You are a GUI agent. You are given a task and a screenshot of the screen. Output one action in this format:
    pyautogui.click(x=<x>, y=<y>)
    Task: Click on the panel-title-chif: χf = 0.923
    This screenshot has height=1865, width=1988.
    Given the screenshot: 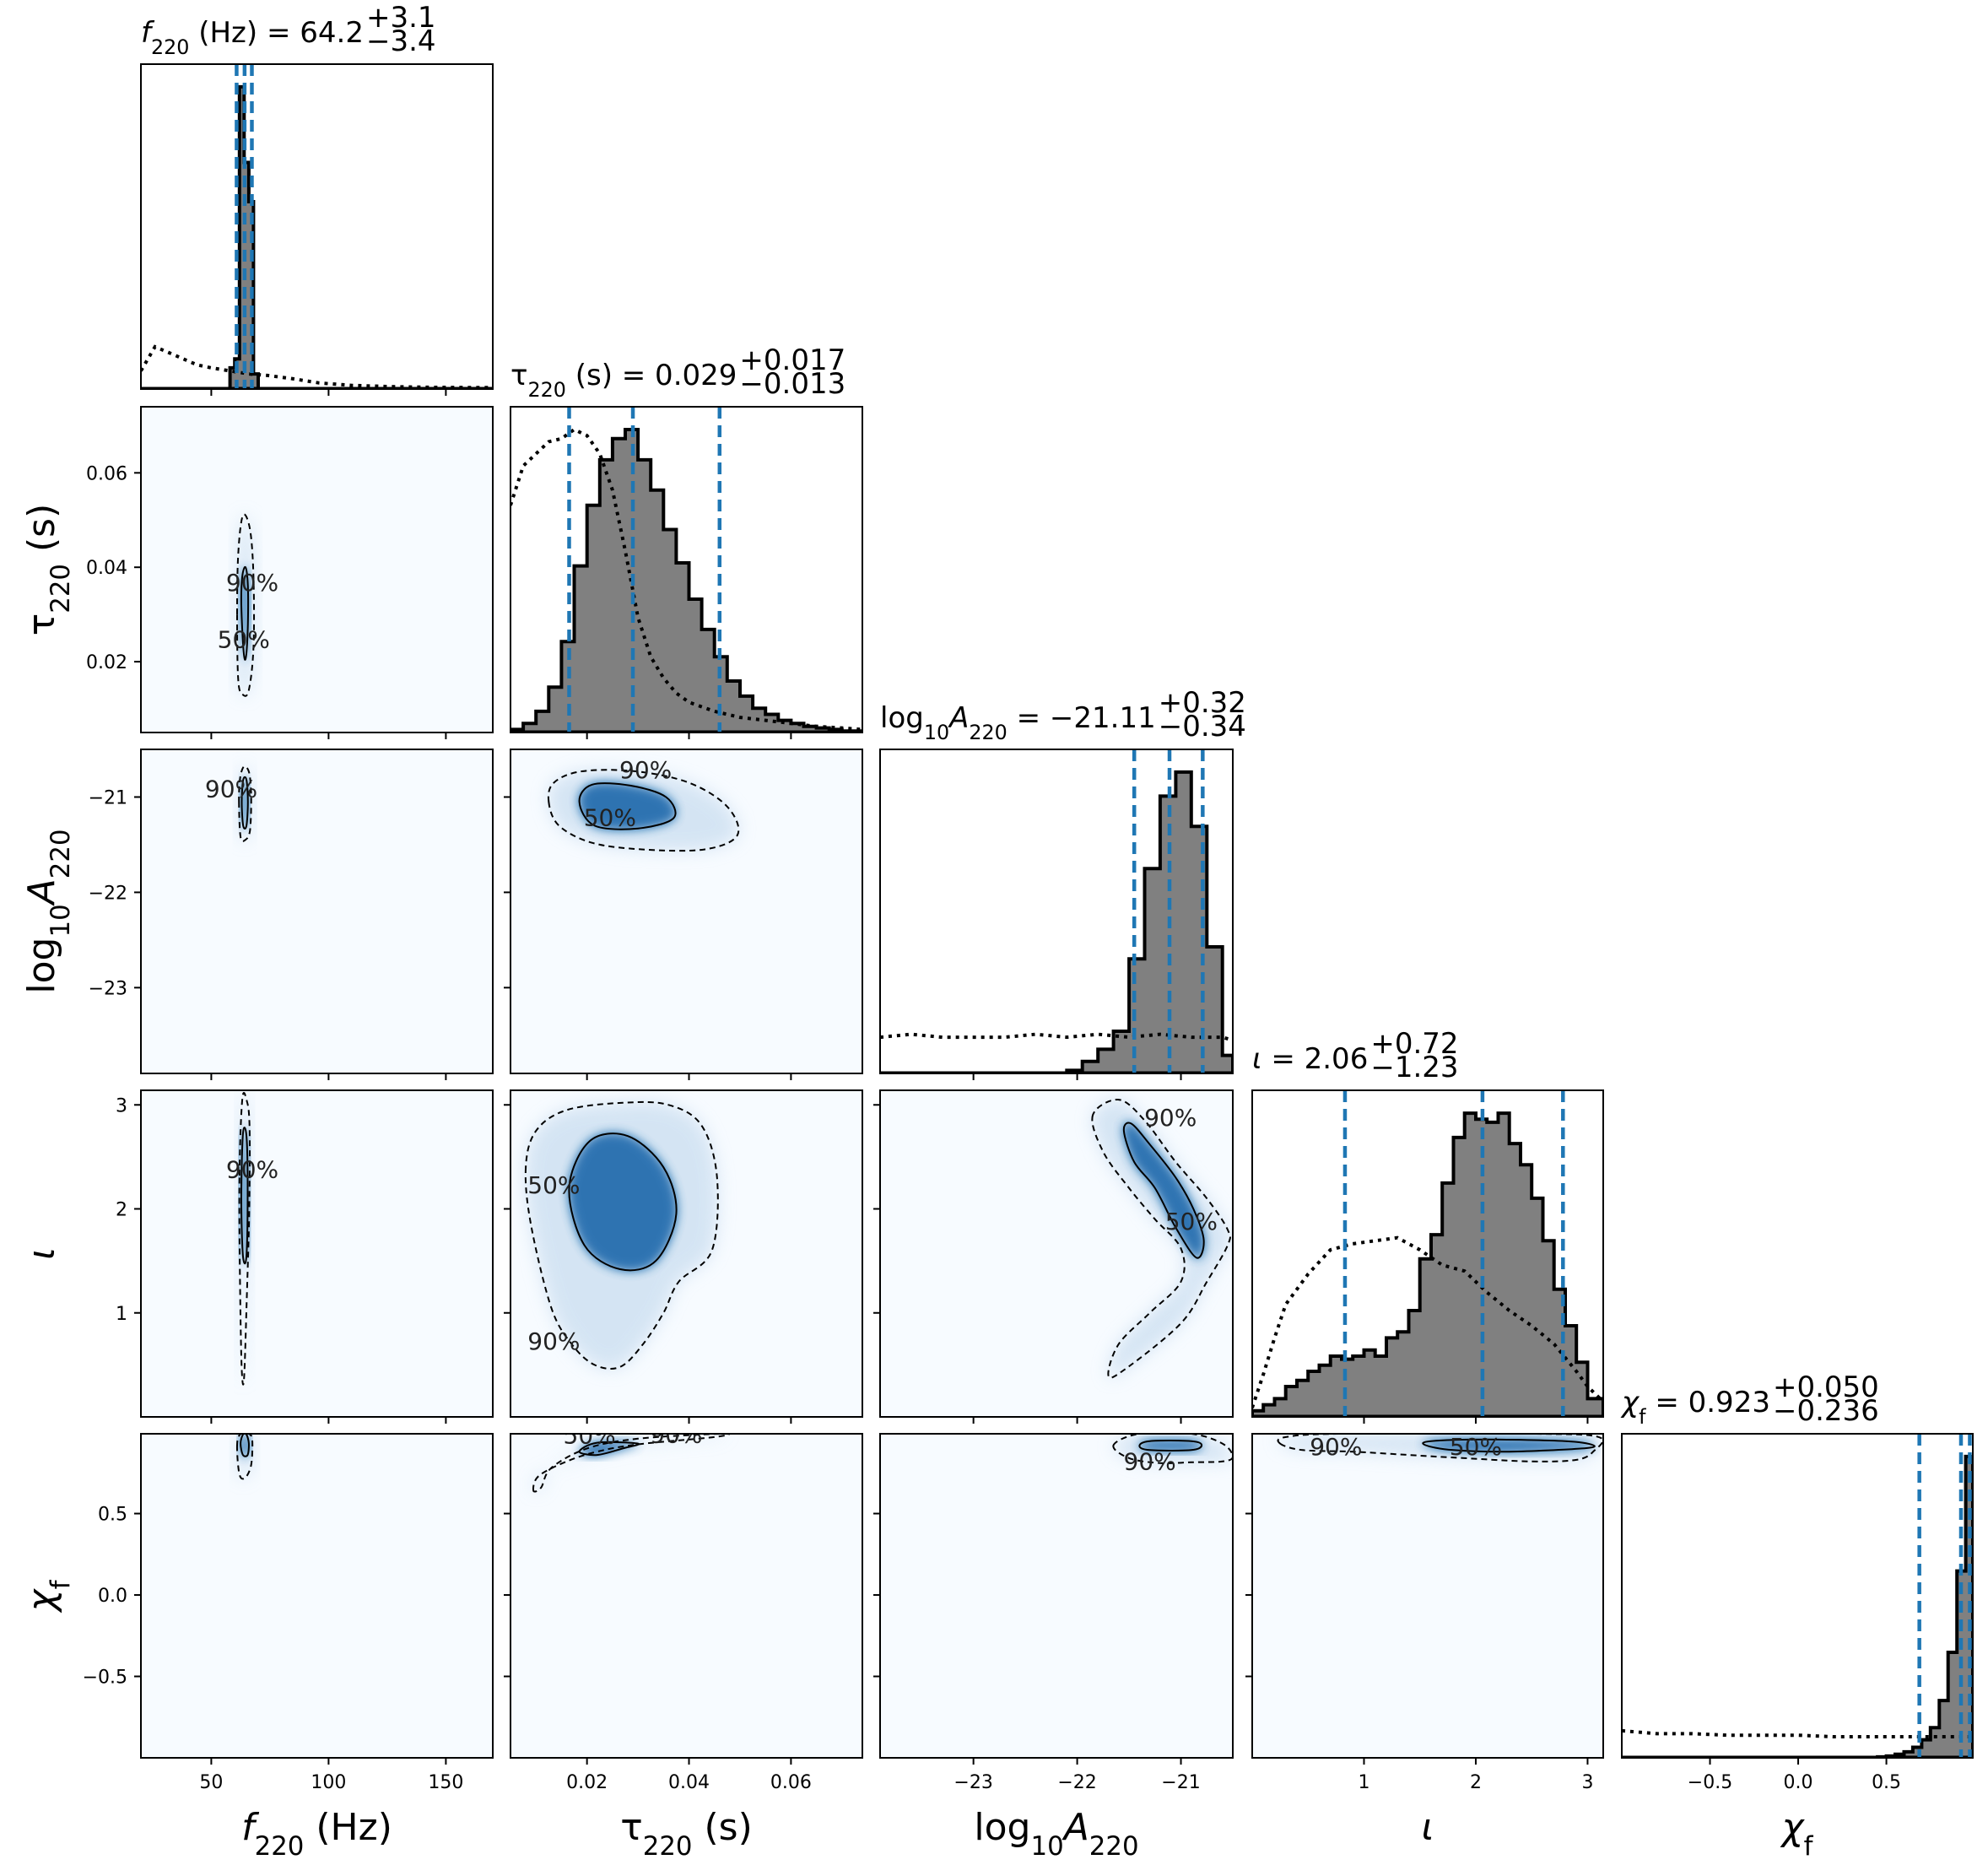 What is the action you would take?
    pyautogui.click(x=1695, y=1407)
    